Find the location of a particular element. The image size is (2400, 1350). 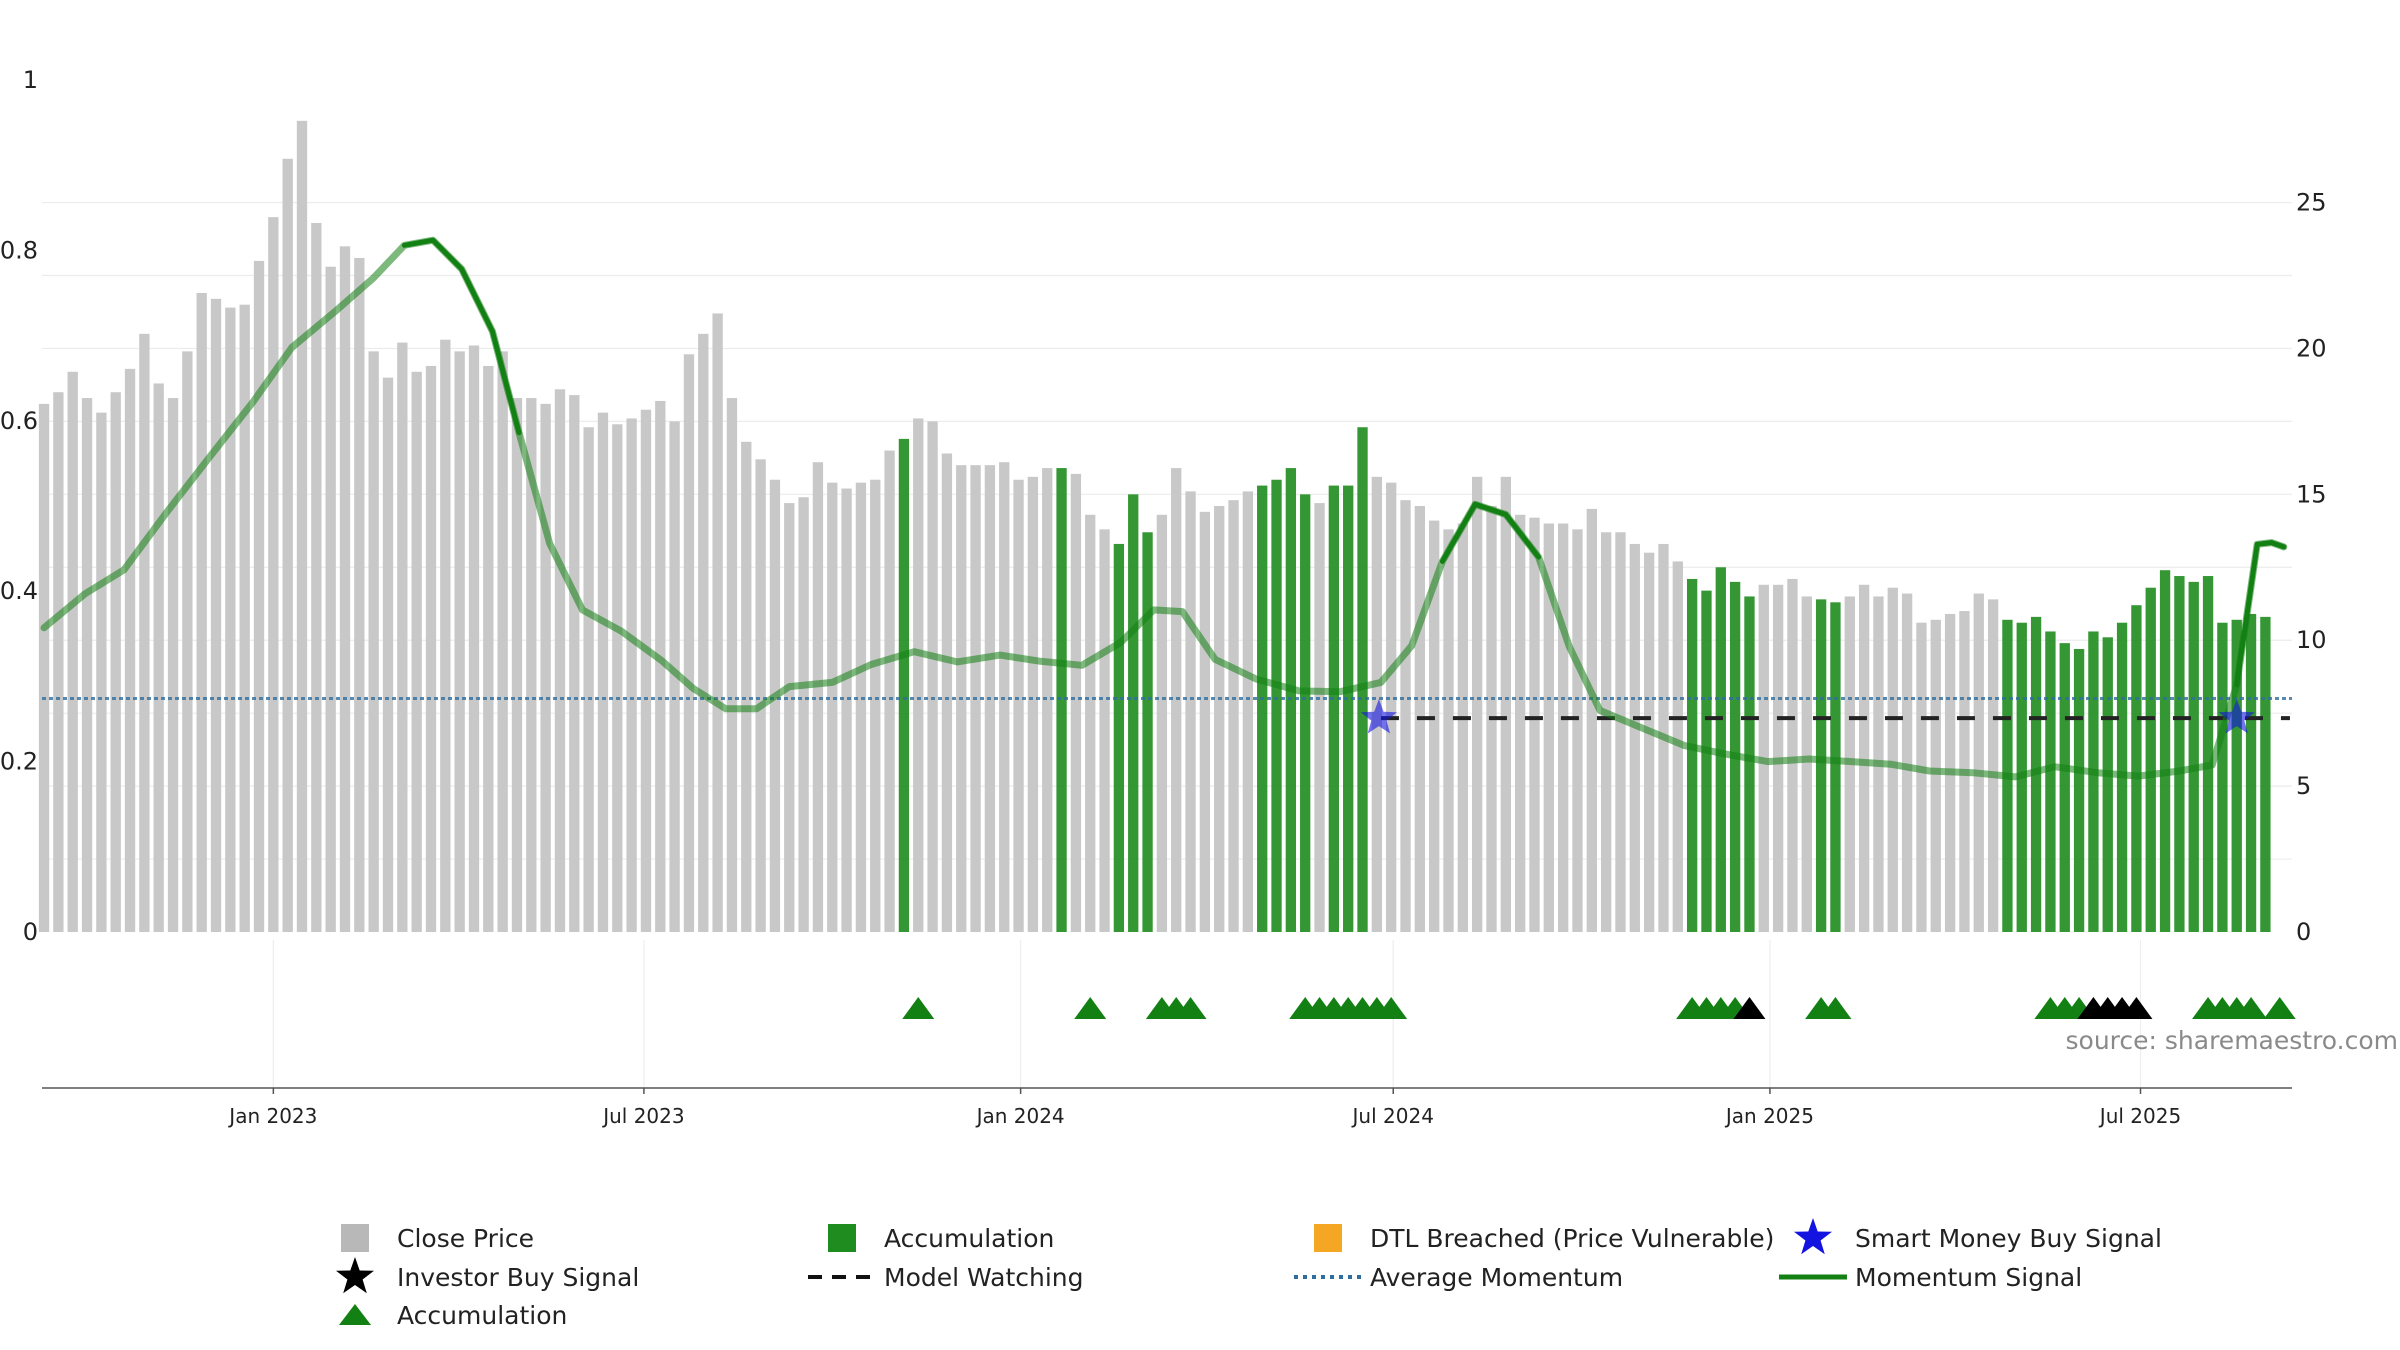

left-tick-label: 1 is located at coordinates (30, 80).